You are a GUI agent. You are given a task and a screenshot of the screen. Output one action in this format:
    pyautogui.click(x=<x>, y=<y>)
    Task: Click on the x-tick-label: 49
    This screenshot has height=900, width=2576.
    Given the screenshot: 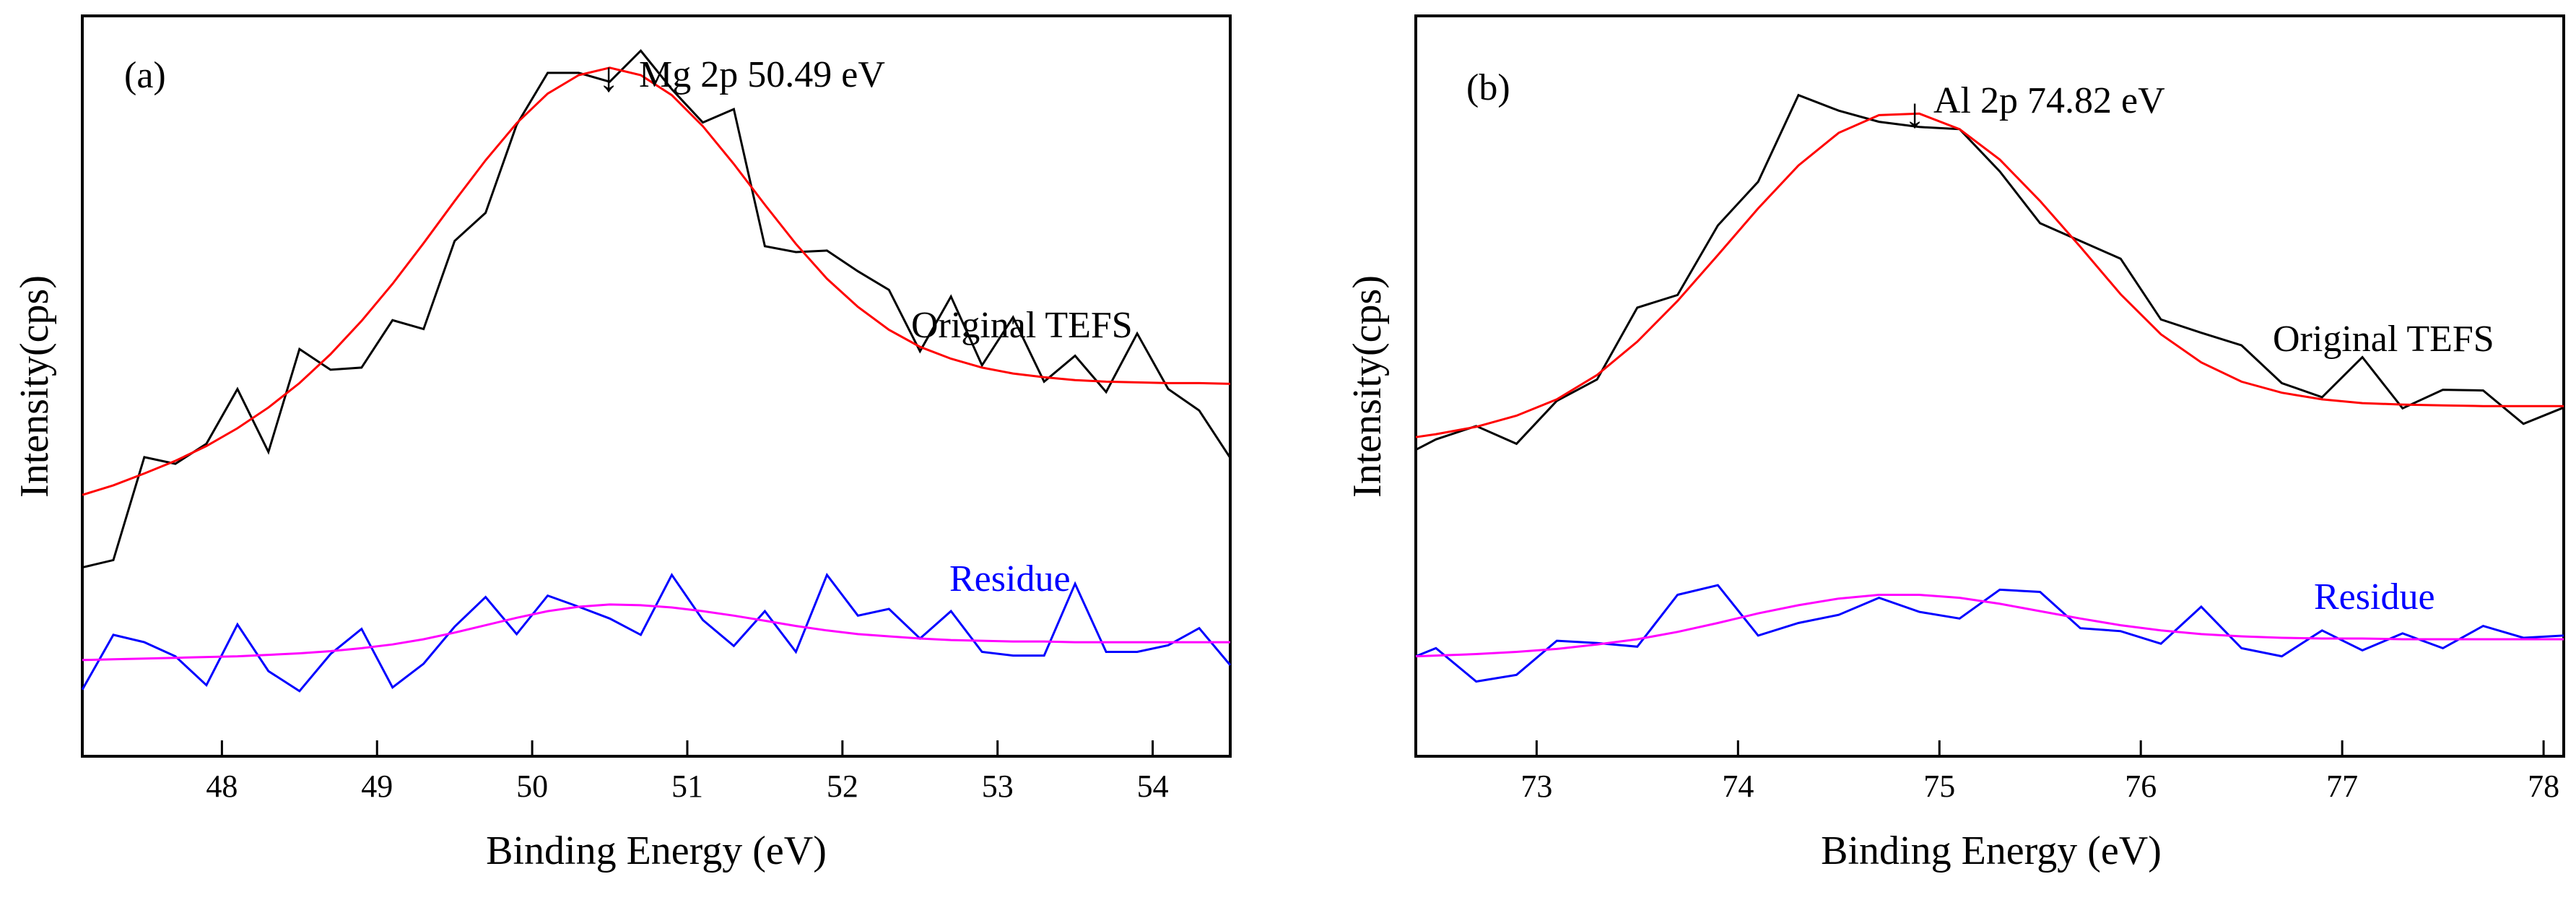 What is the action you would take?
    pyautogui.click(x=377, y=786)
    